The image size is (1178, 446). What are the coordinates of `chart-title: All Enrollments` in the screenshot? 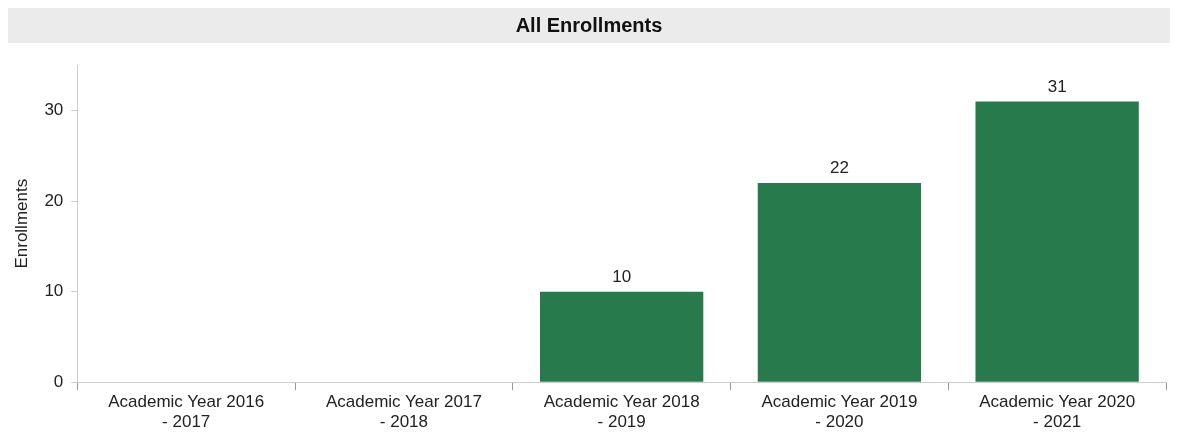 It's located at (589, 25).